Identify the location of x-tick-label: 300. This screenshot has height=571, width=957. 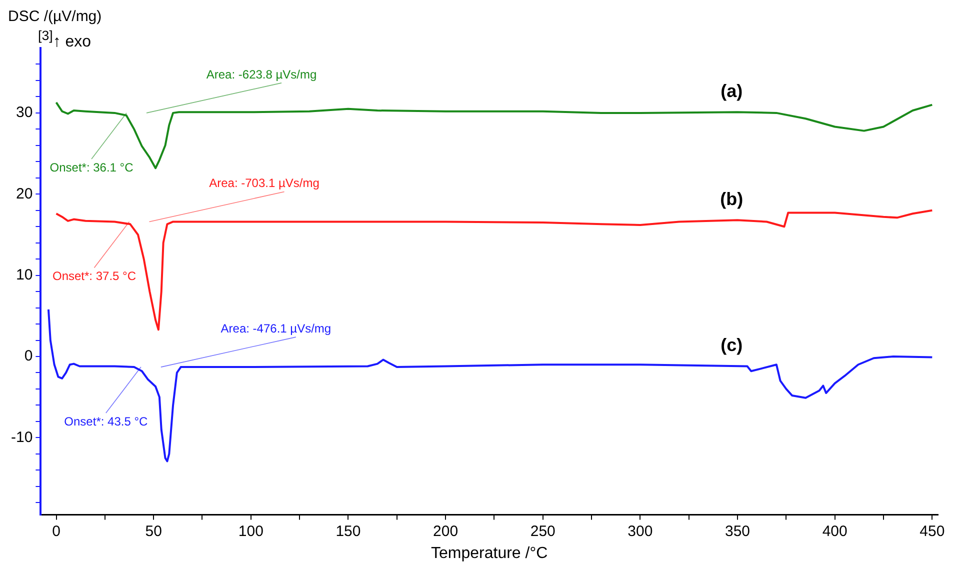
(640, 531).